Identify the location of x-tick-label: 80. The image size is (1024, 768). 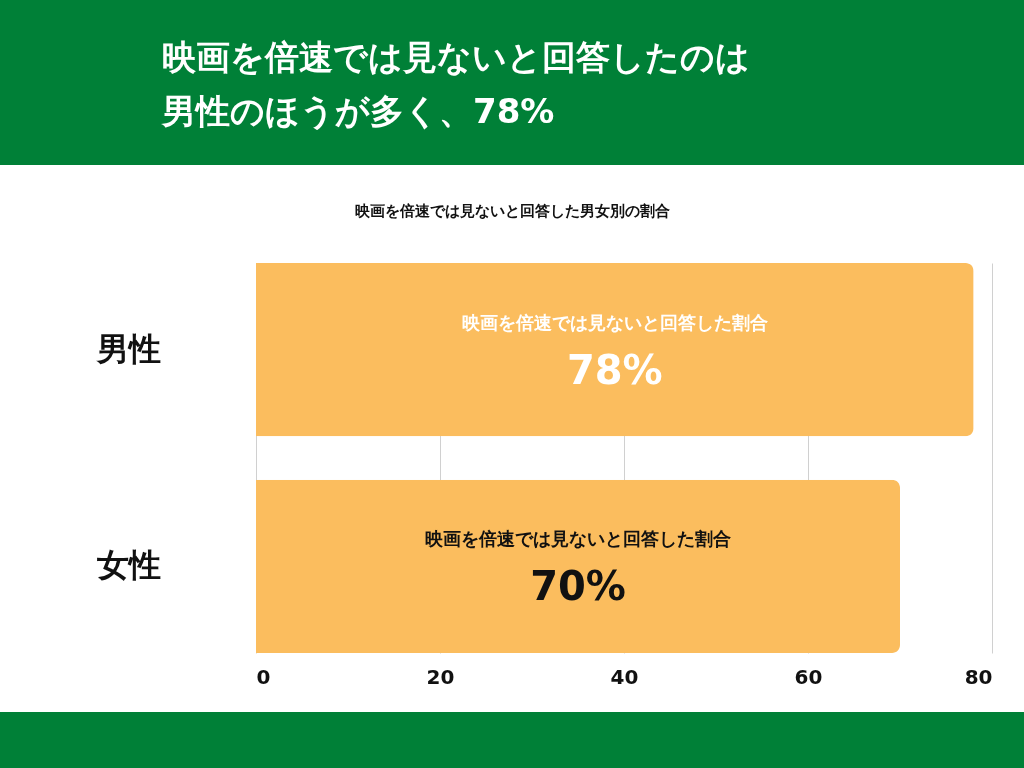
(978, 676).